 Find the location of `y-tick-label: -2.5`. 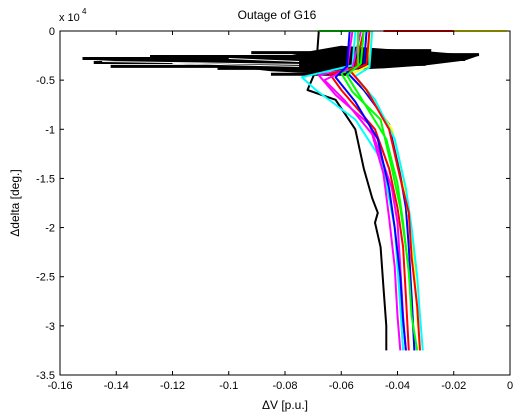

y-tick-label: -2.5 is located at coordinates (45, 278).